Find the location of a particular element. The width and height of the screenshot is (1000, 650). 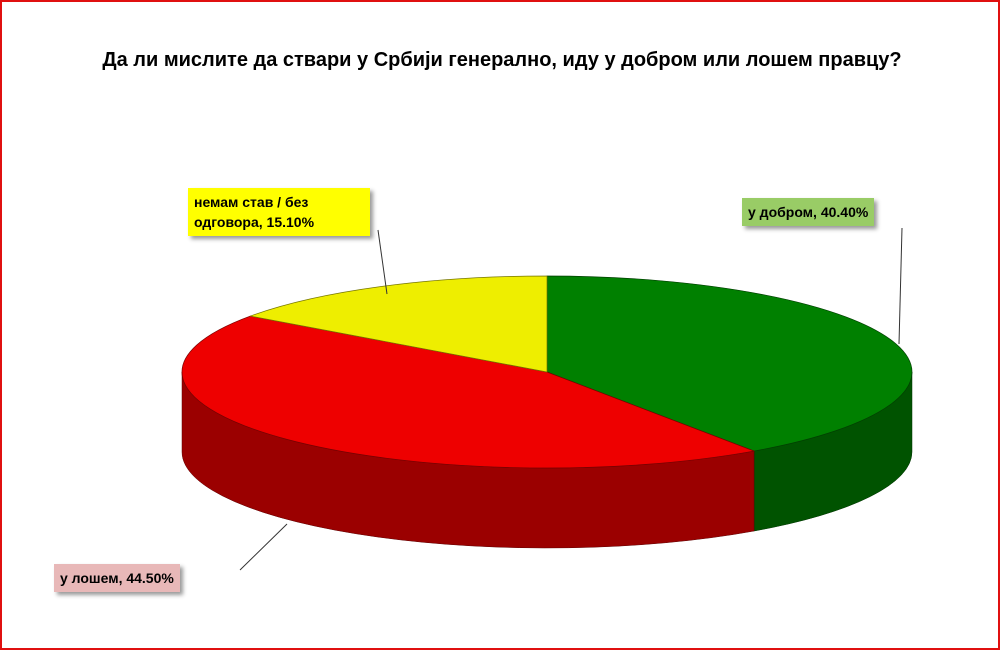

data-label: у лошем, 44.50% is located at coordinates (117, 578).